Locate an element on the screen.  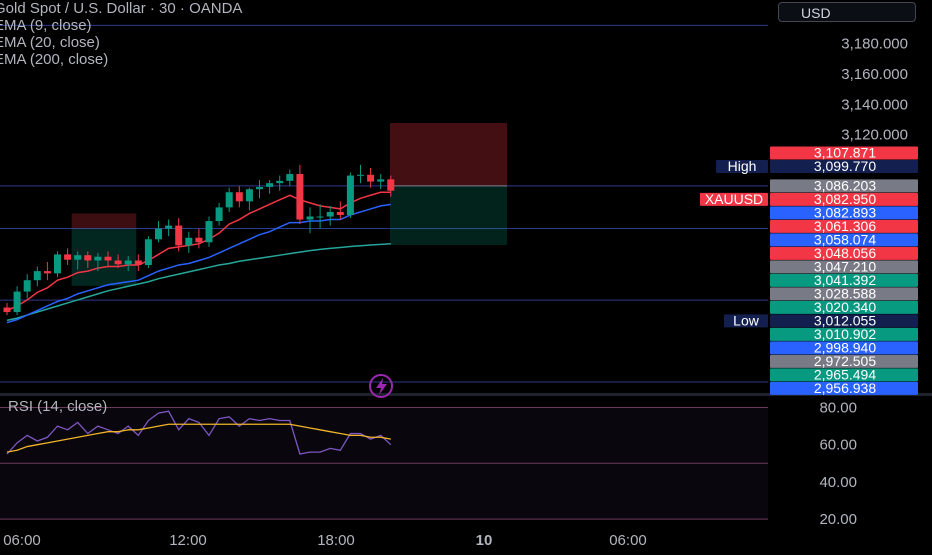
ema20-line is located at coordinates (198, 263).